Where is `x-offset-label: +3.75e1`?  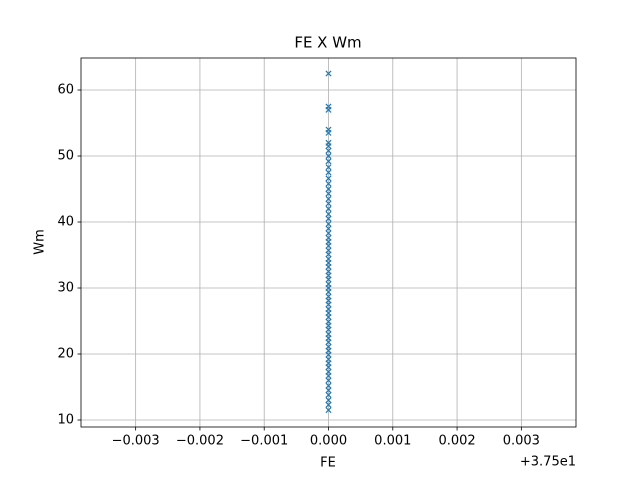
x-offset-label: +3.75e1 is located at coordinates (548, 462).